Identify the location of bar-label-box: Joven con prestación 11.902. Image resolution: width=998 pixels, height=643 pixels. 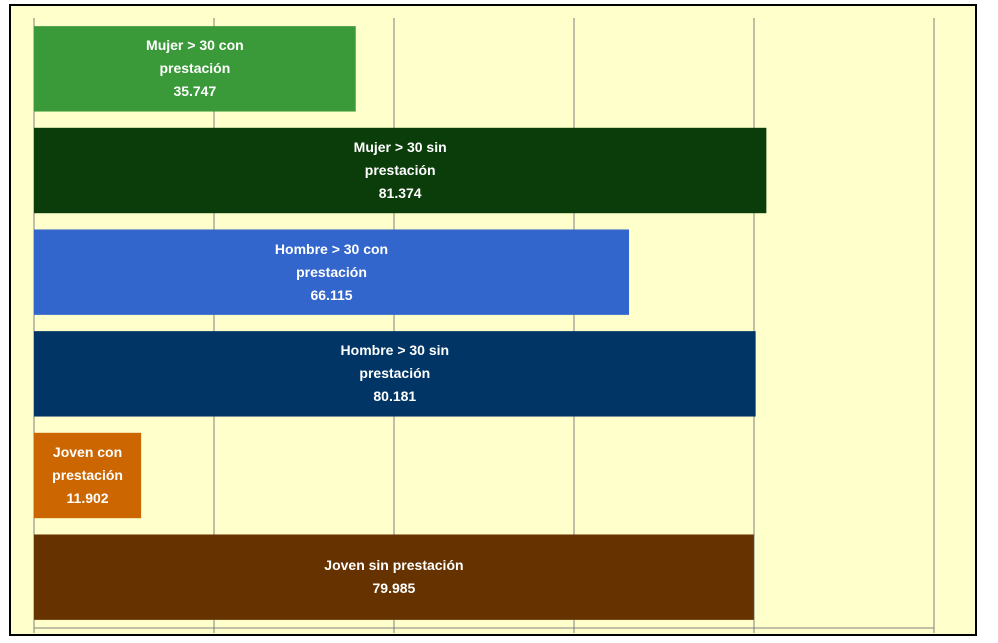
(87, 475).